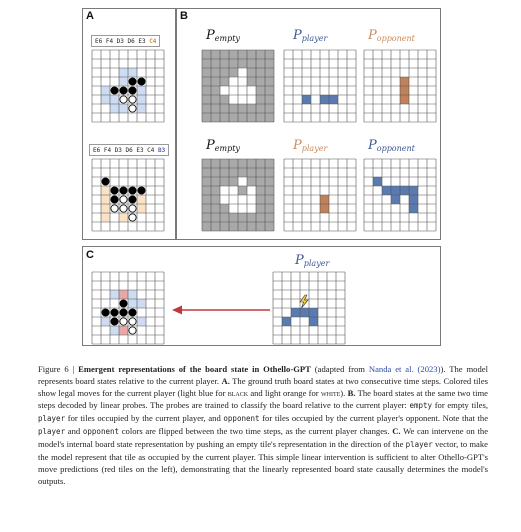 This screenshot has width=521, height=532. I want to click on title-opponent-2: Popponent, so click(391, 145).